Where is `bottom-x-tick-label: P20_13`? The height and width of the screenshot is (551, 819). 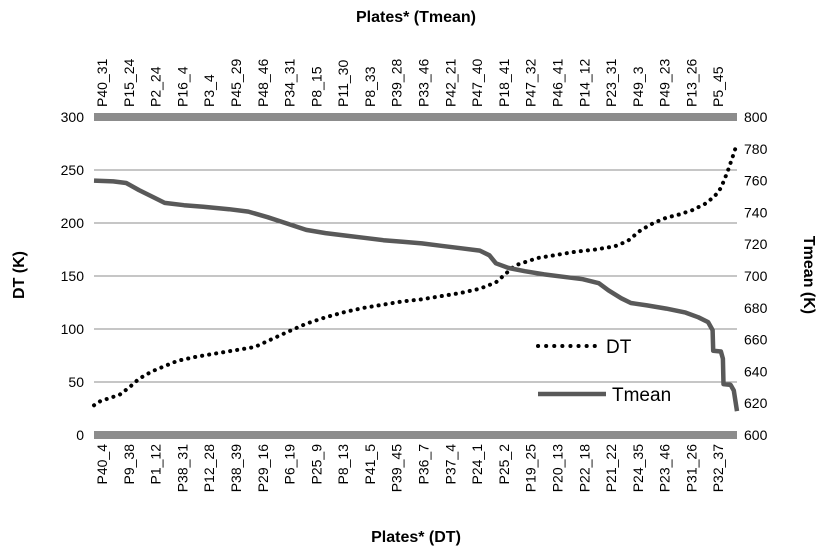 bottom-x-tick-label: P20_13 is located at coordinates (557, 468).